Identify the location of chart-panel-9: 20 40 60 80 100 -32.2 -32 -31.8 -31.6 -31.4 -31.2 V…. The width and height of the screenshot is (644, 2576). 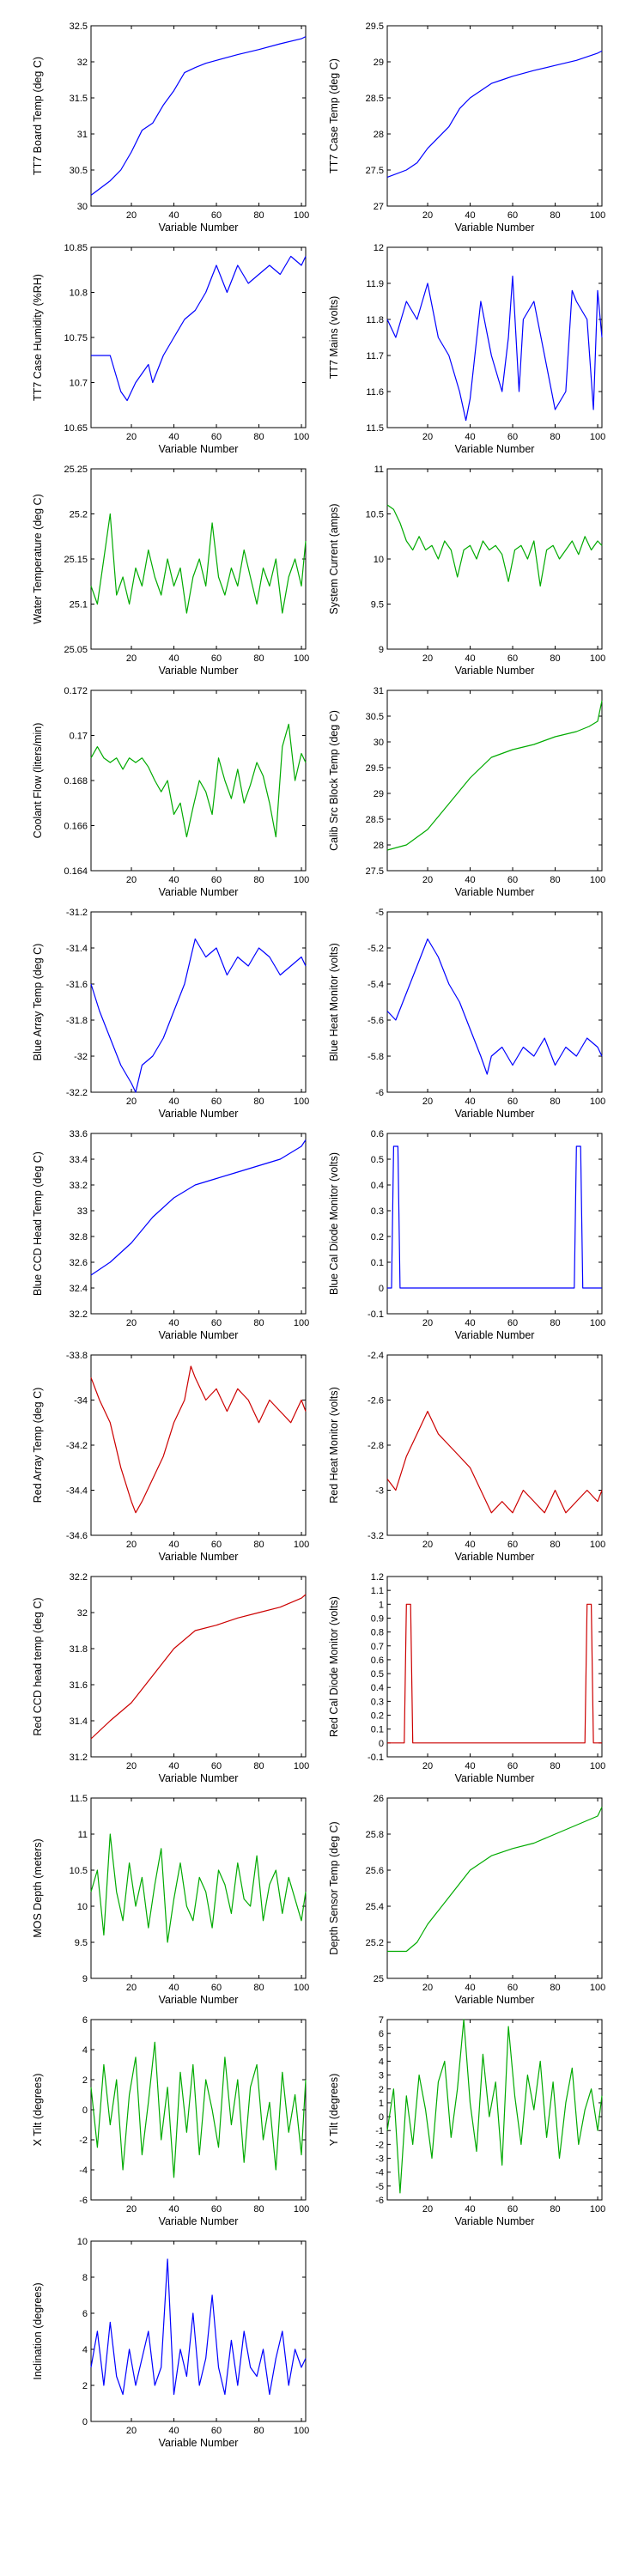
(170, 1014).